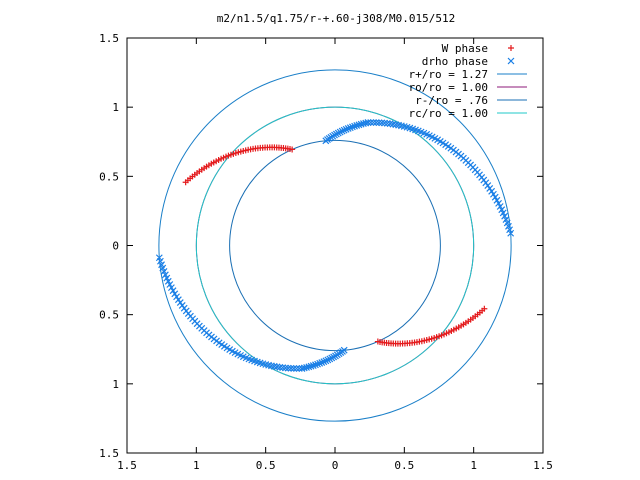 The image size is (640, 480). Describe the element at coordinates (511, 61) in the screenshot. I see `legend-x-marker` at that location.